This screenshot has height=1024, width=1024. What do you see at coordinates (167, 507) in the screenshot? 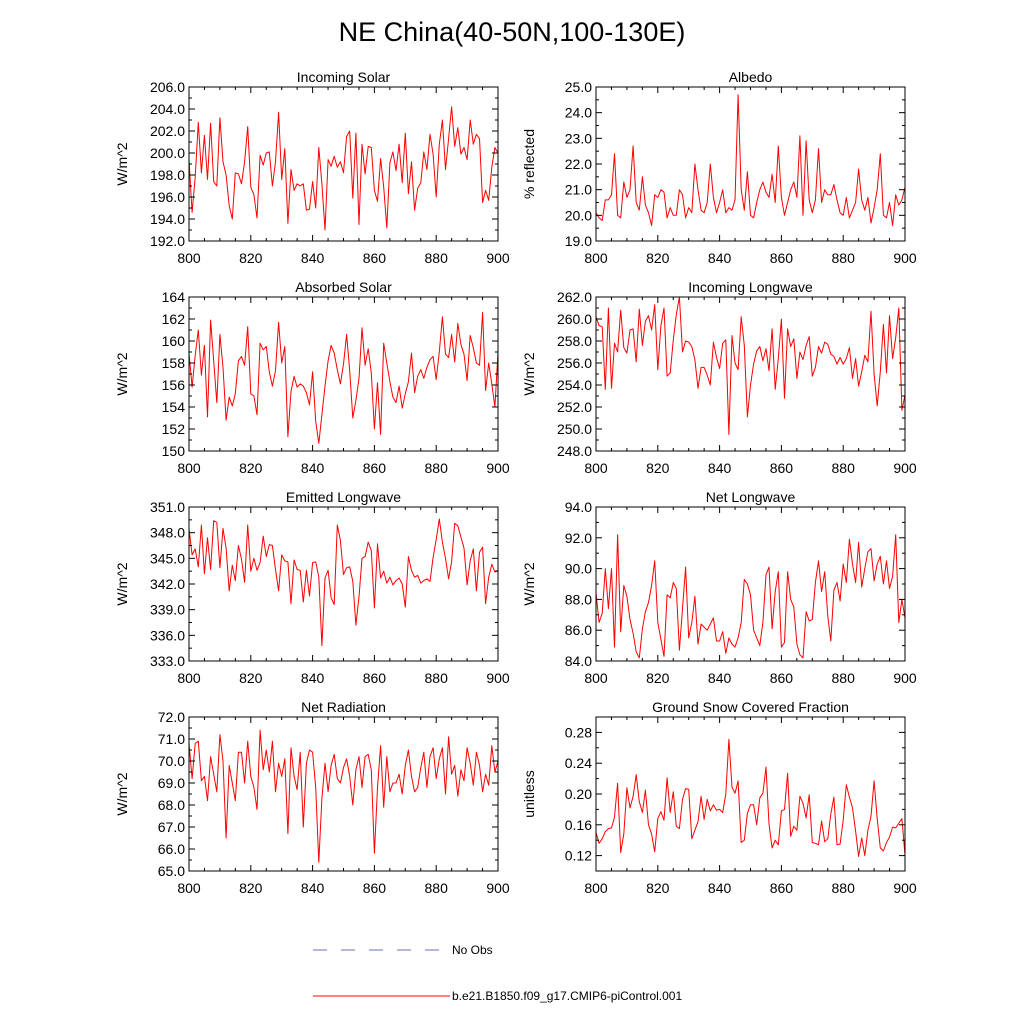
I see `y-tick-label: 351.0` at bounding box center [167, 507].